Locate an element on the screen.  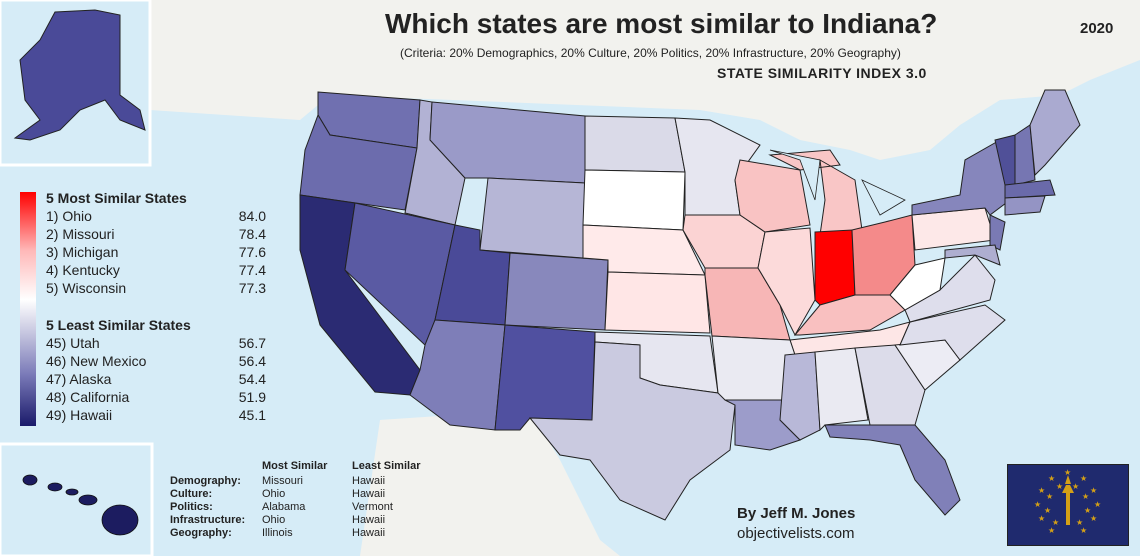
state-alaska is located at coordinates (79, 75).